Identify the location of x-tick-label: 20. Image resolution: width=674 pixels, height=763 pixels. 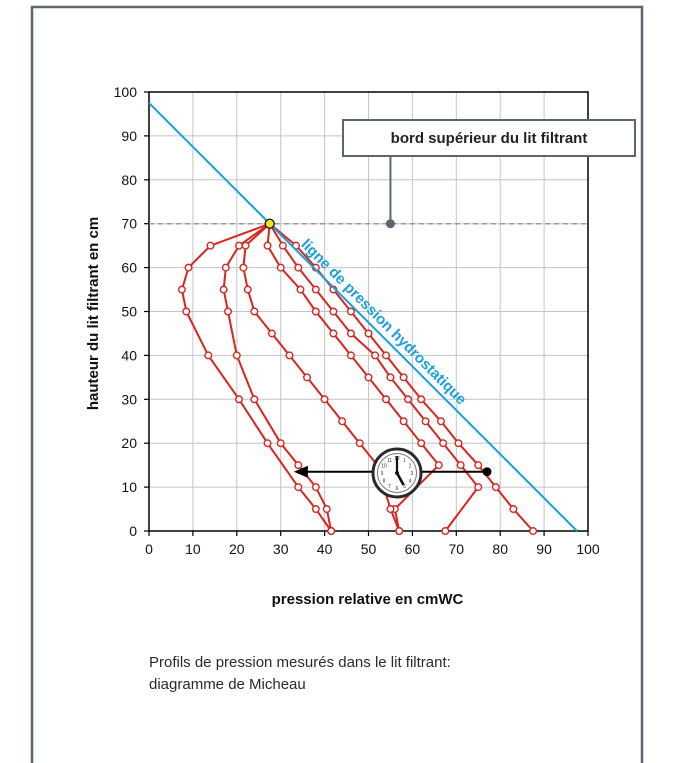
(237, 549).